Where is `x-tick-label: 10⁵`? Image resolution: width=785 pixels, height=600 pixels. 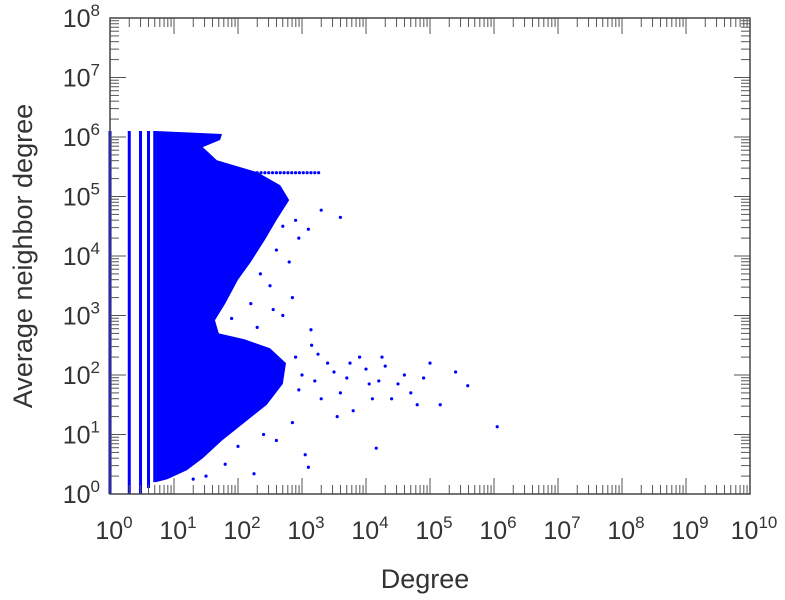 x-tick-label: 10⁵ is located at coordinates (433, 529).